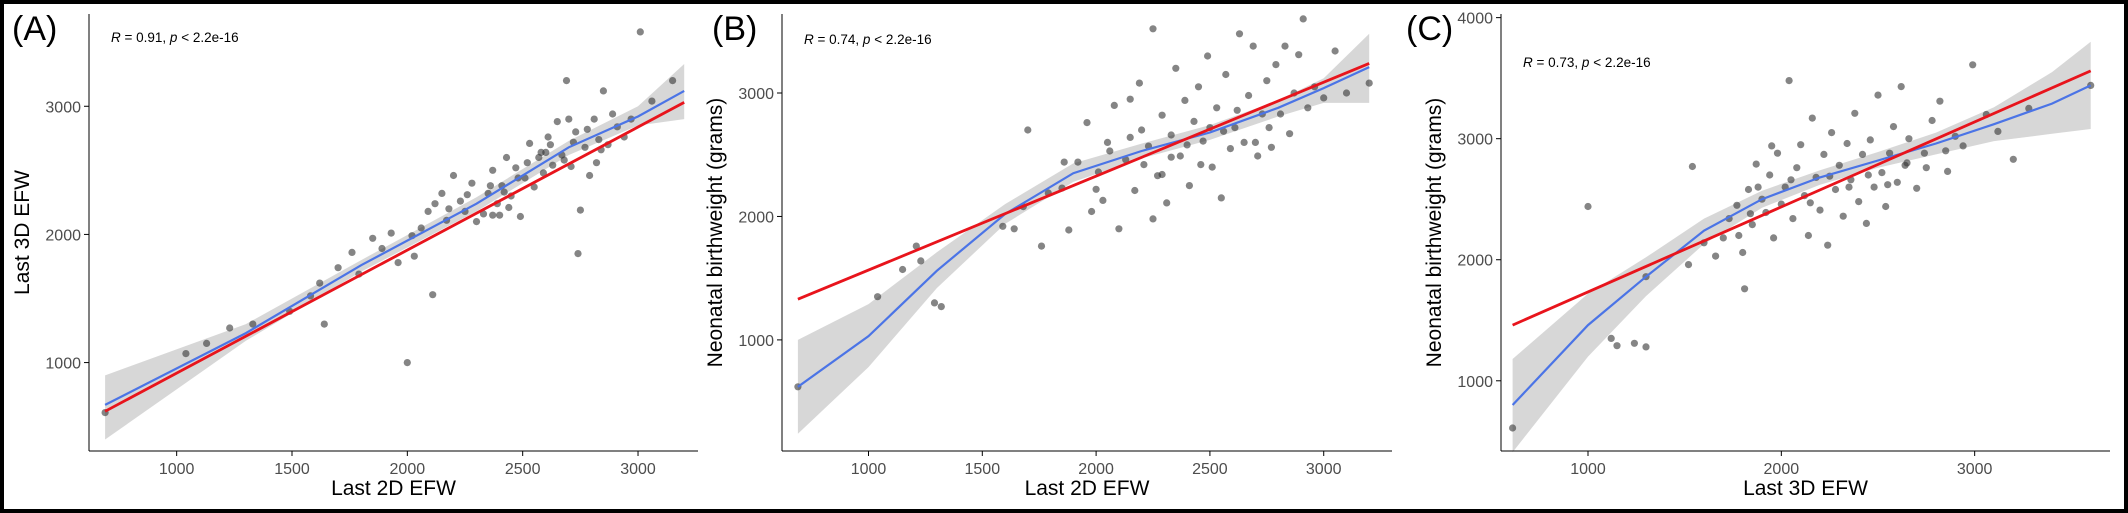 The width and height of the screenshot is (2128, 513). Describe the element at coordinates (393, 488) in the screenshot. I see `x-axis-title: Last 2D EFW` at that location.